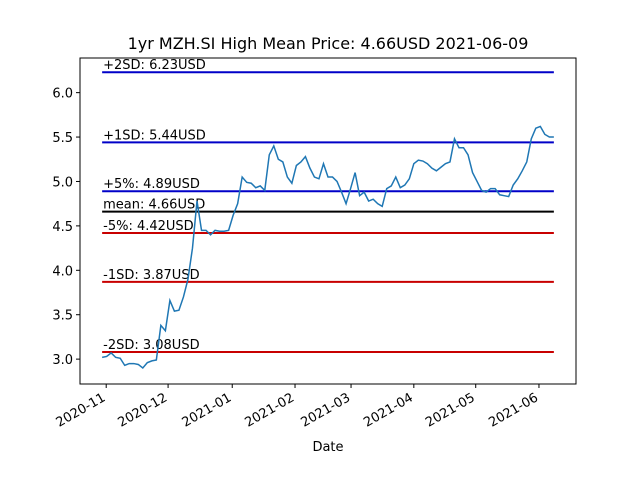 The width and height of the screenshot is (640, 480). Describe the element at coordinates (62, 182) in the screenshot. I see `y-tick-label: 5.0` at that location.